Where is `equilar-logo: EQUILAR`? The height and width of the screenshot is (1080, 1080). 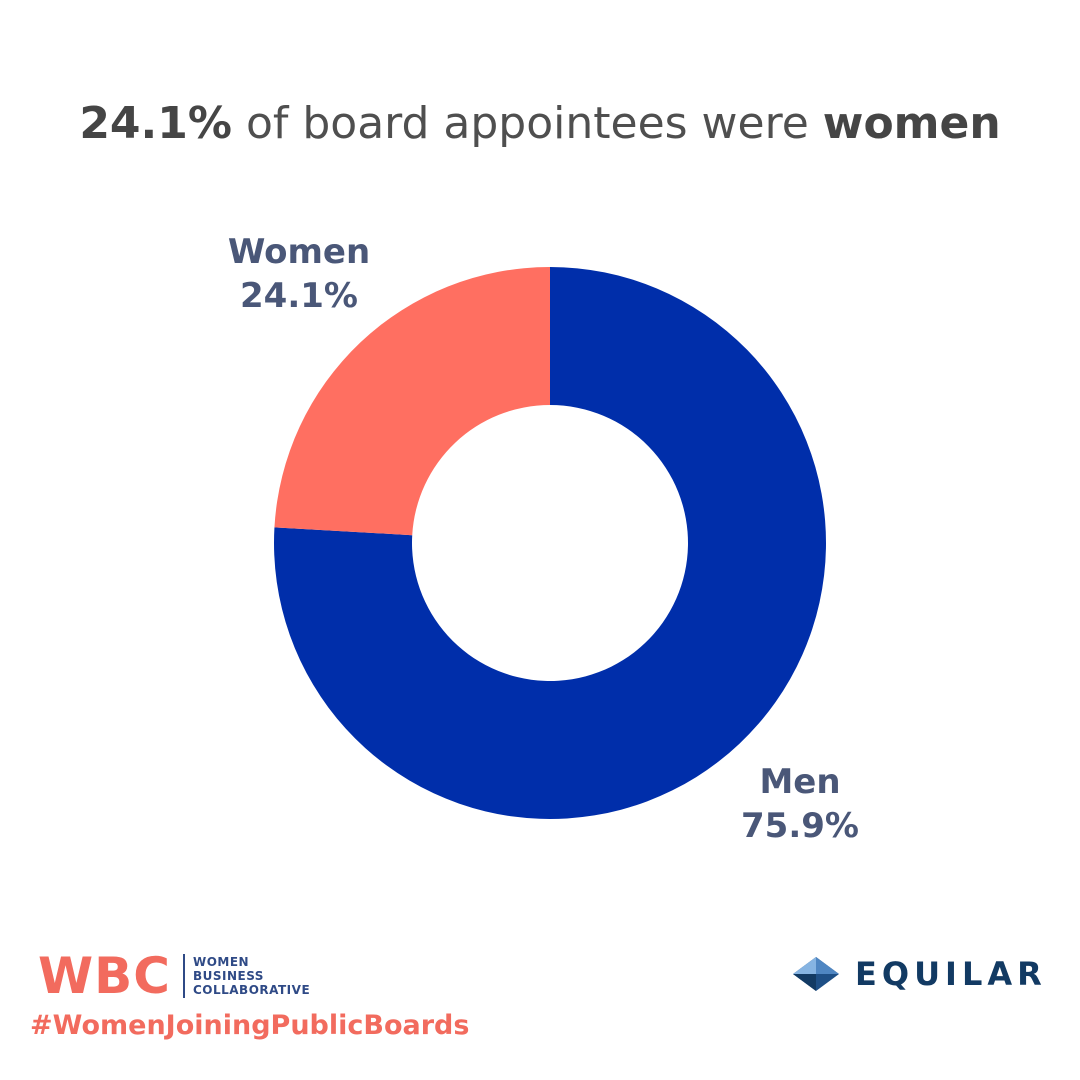
equilar-logo: EQUILAR is located at coordinates (920, 974).